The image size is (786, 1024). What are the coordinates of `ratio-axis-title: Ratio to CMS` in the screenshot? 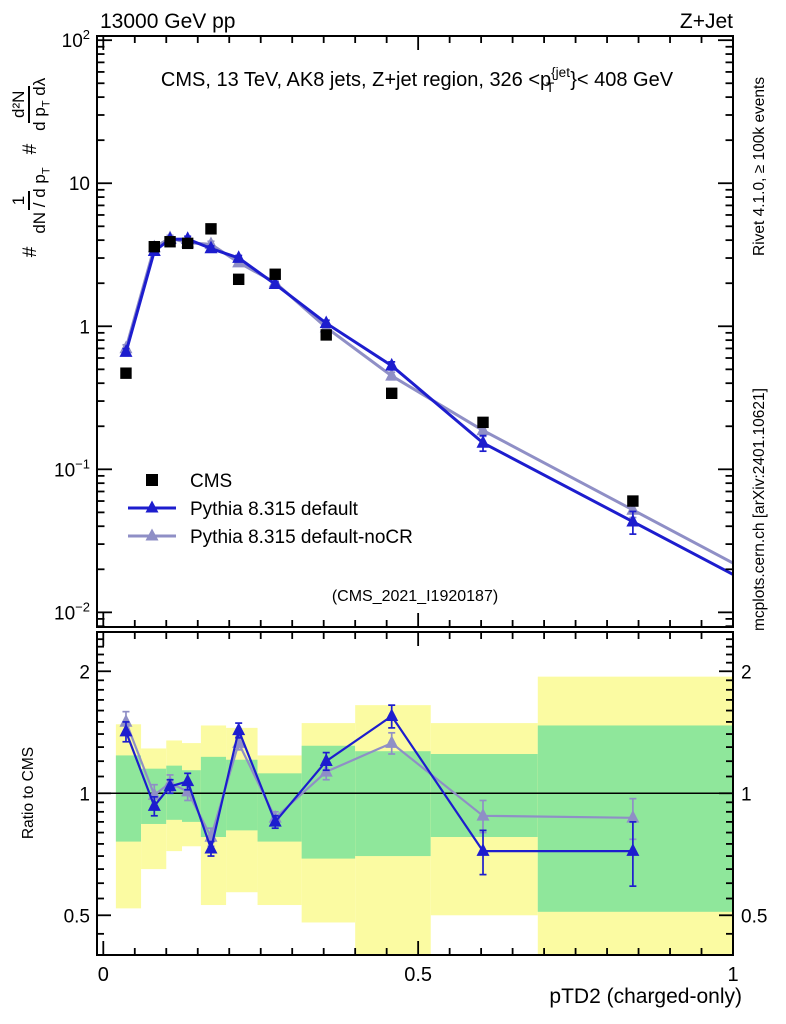 It's located at (28, 793).